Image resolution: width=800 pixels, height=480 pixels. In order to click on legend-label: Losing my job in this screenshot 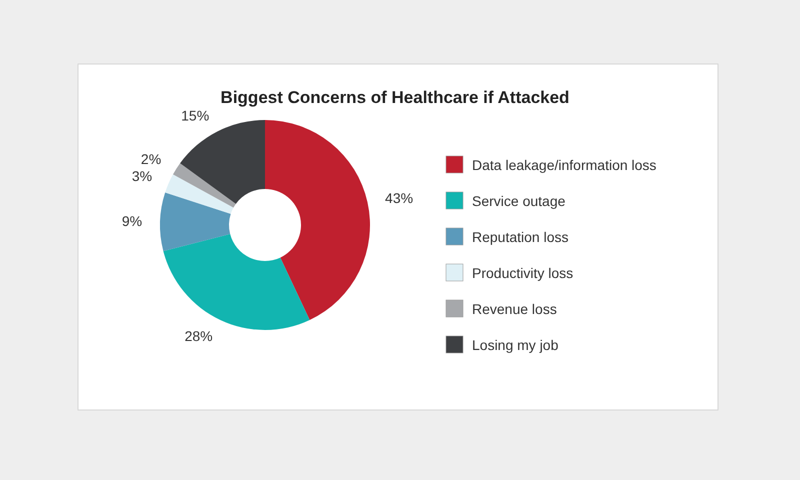, I will do `click(515, 344)`.